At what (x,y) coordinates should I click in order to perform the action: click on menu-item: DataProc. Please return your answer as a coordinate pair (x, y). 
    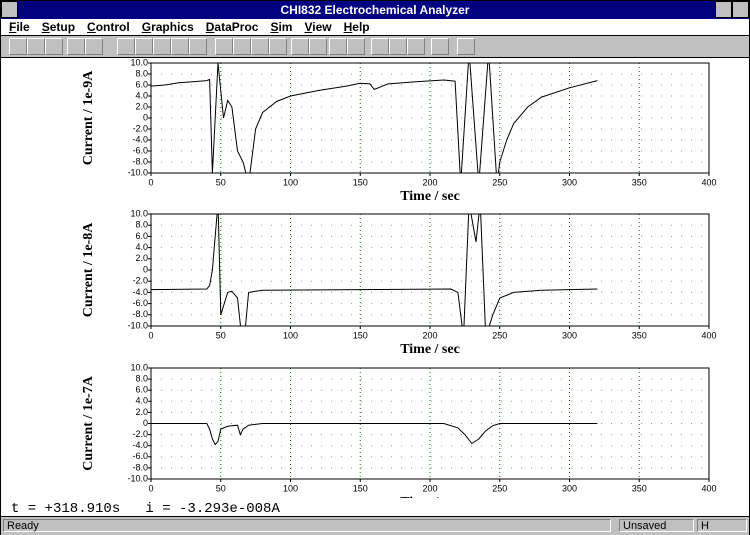
    Looking at the image, I should click on (232, 27).